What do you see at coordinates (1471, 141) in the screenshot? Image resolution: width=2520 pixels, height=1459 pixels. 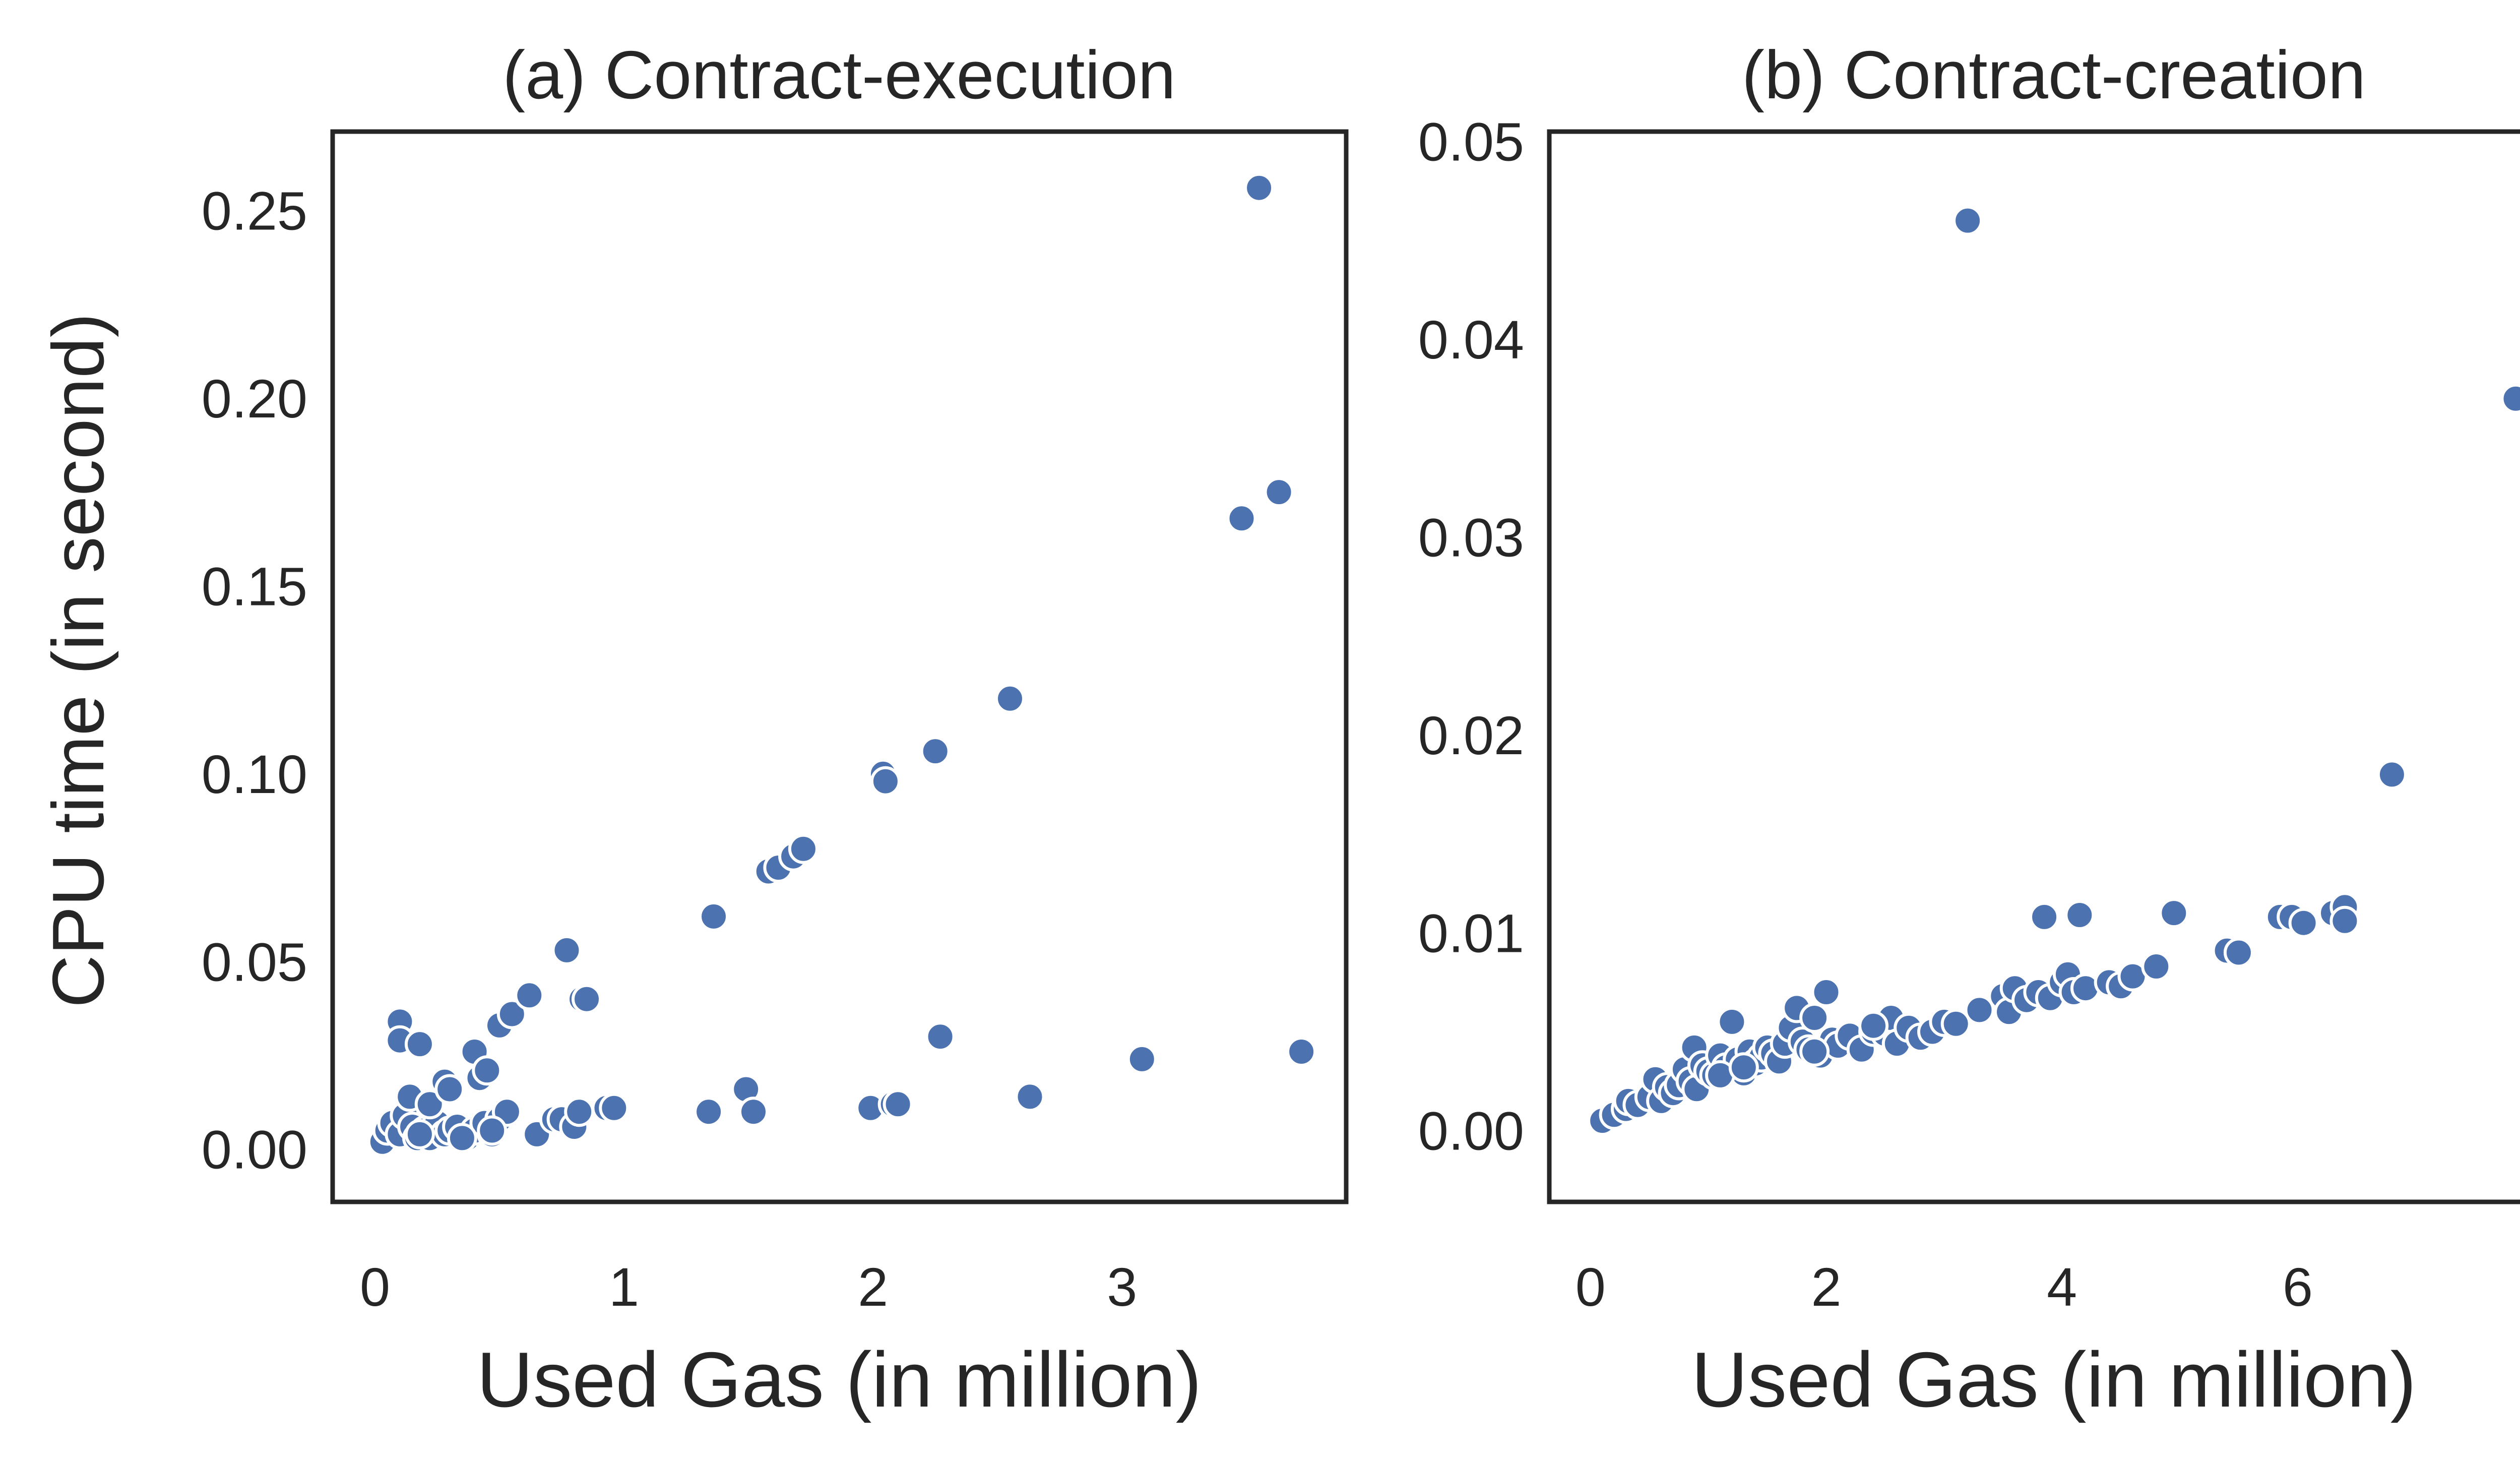 I see `panel-b-y-tick-label: 0.05` at bounding box center [1471, 141].